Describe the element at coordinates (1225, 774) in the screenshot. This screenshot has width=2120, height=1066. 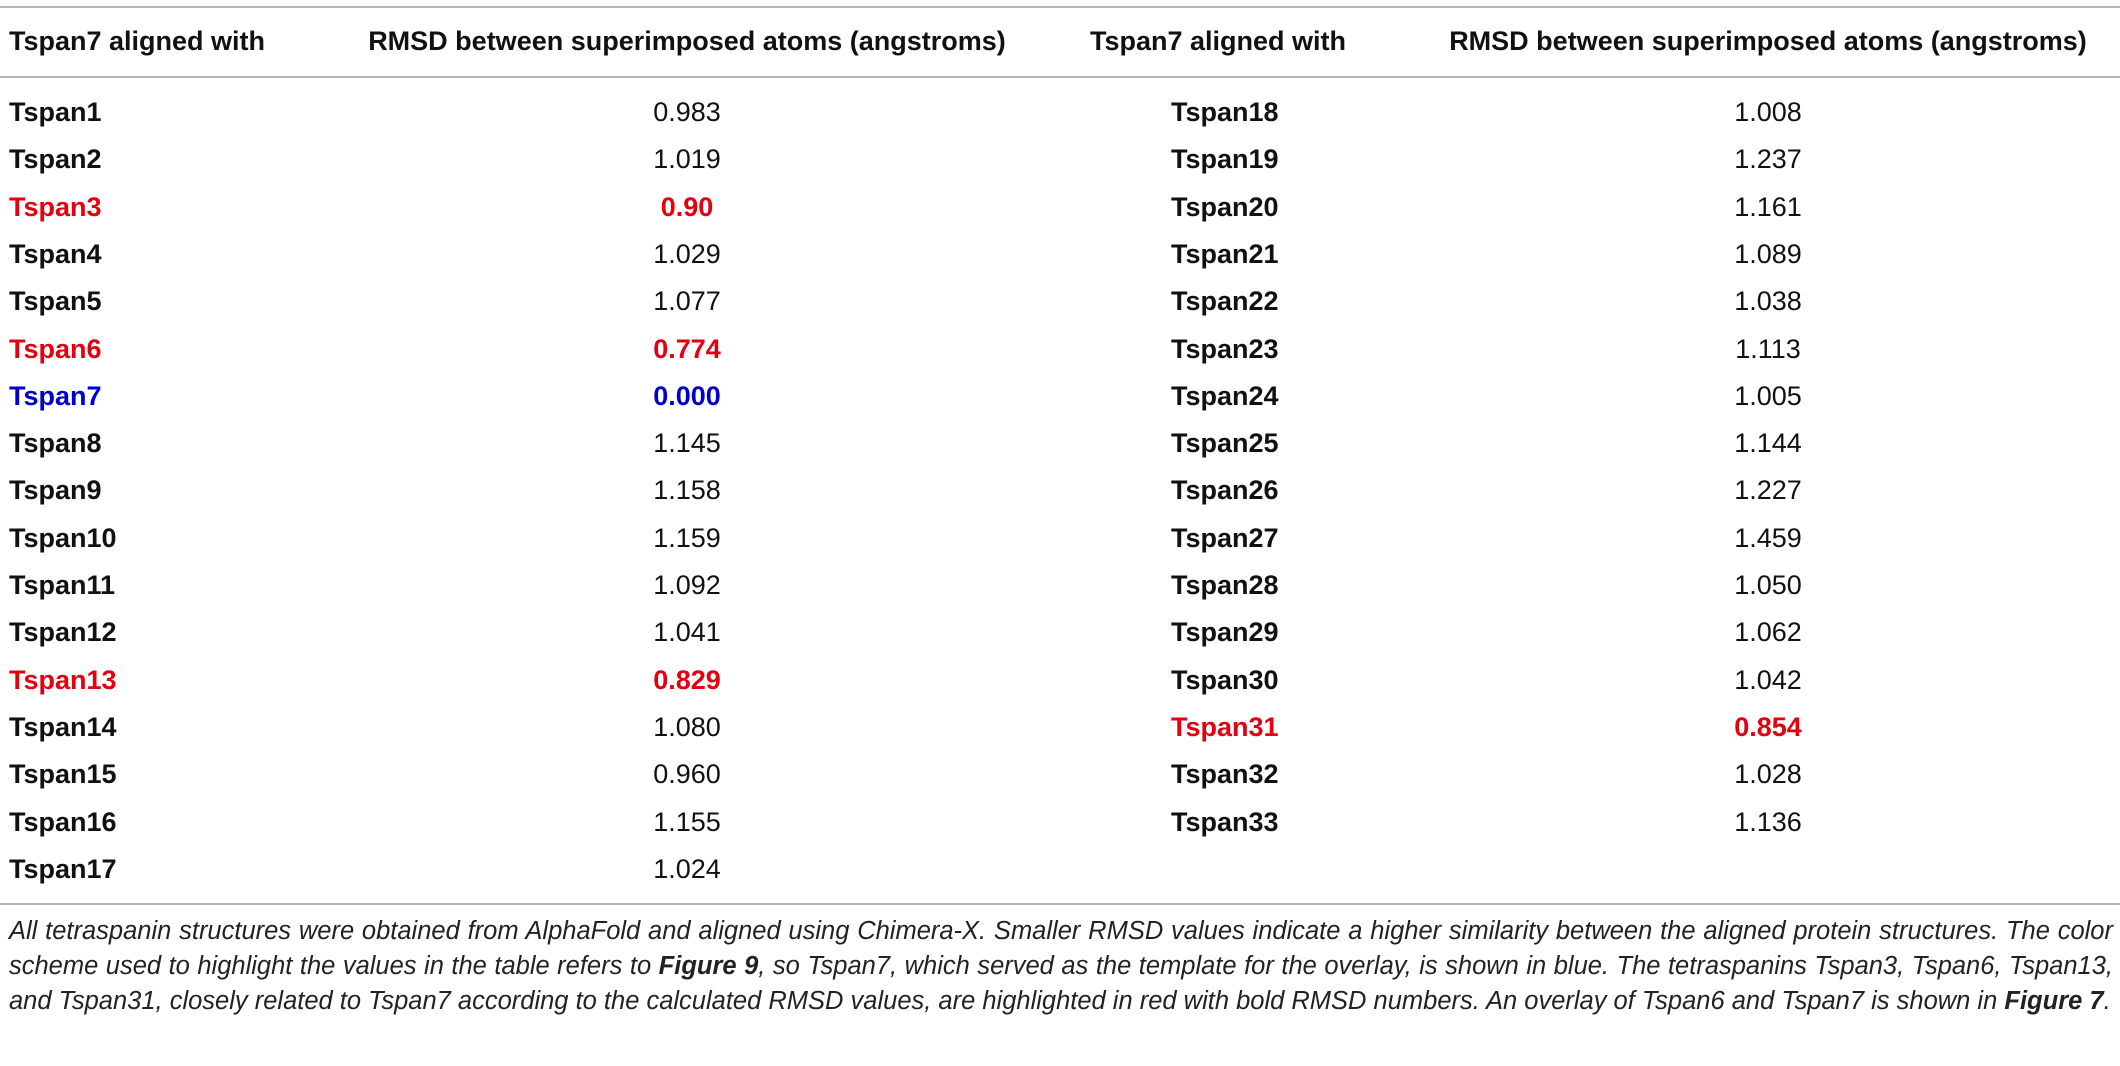
I see `row-label: Tspan32` at that location.